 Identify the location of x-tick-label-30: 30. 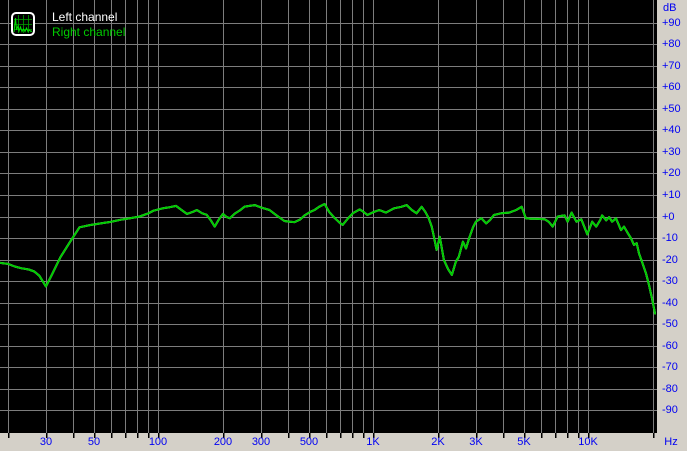
(46, 442).